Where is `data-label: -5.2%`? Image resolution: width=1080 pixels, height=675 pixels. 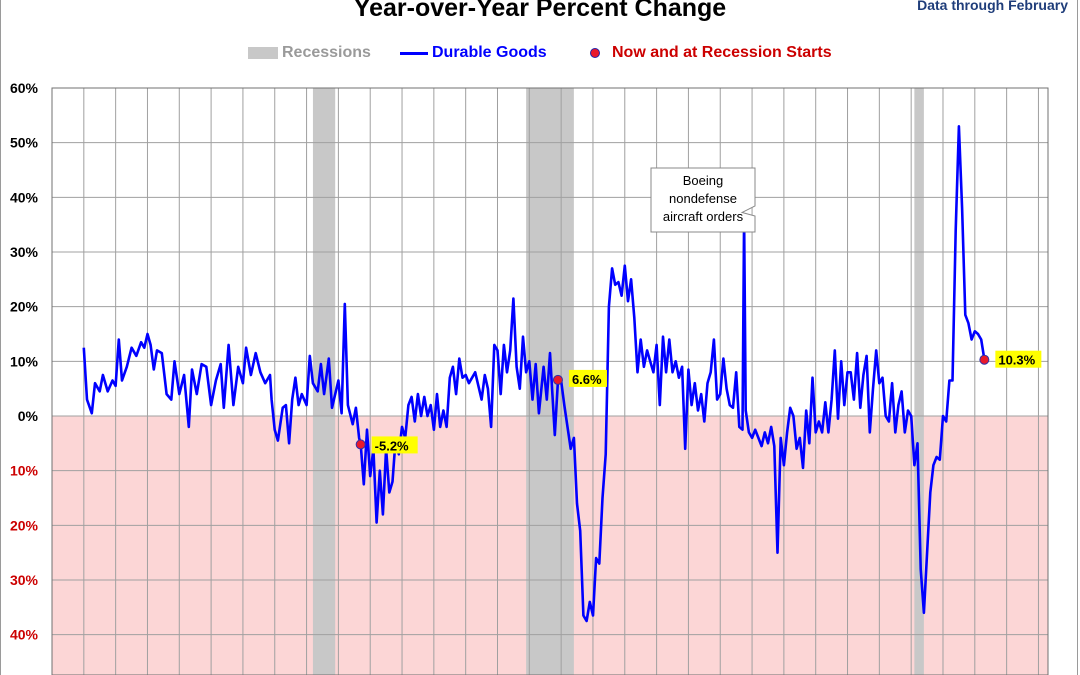
data-label: -5.2% is located at coordinates (392, 445).